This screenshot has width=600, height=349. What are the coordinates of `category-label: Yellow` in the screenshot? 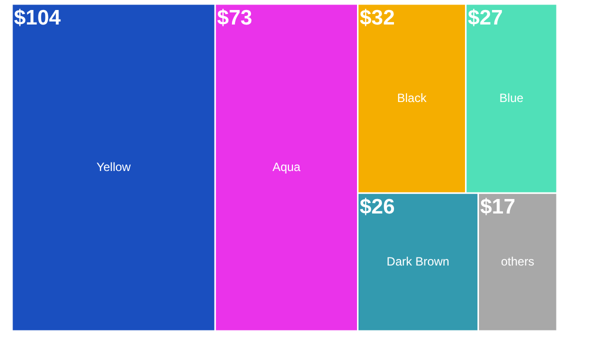 It's located at (114, 167).